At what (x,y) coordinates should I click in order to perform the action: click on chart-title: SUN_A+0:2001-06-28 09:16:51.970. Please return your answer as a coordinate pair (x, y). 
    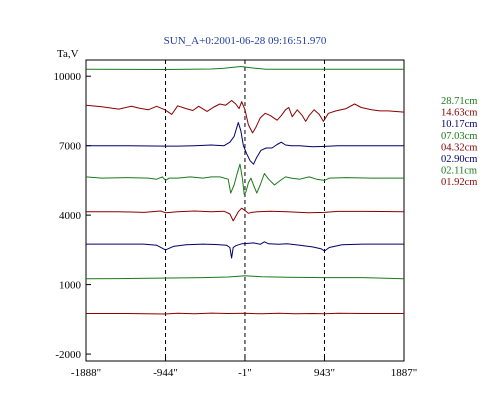
    Looking at the image, I should click on (245, 41).